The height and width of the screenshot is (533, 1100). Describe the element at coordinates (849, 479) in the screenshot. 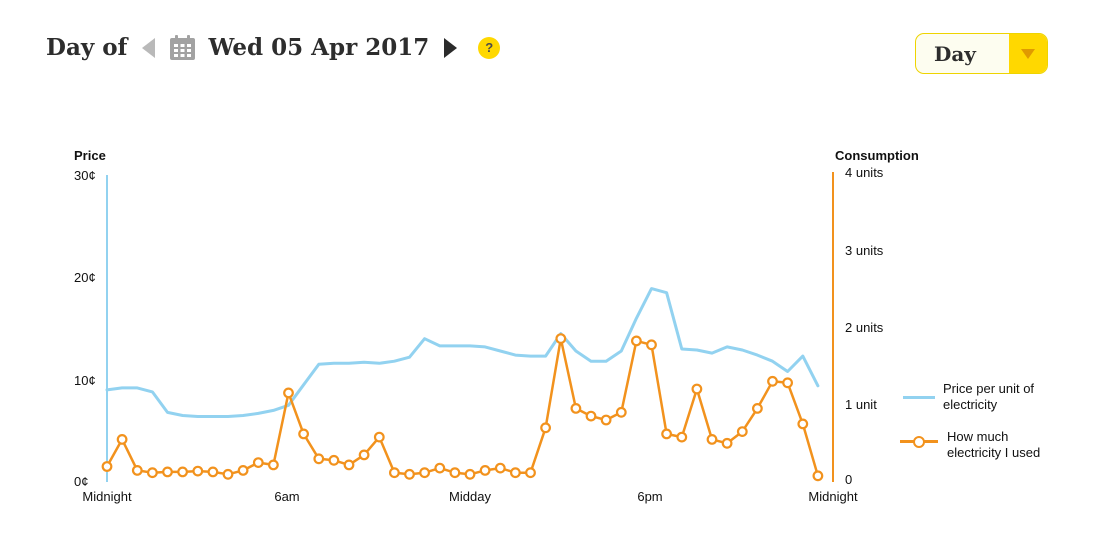

I see `right-tick-0: 0` at that location.